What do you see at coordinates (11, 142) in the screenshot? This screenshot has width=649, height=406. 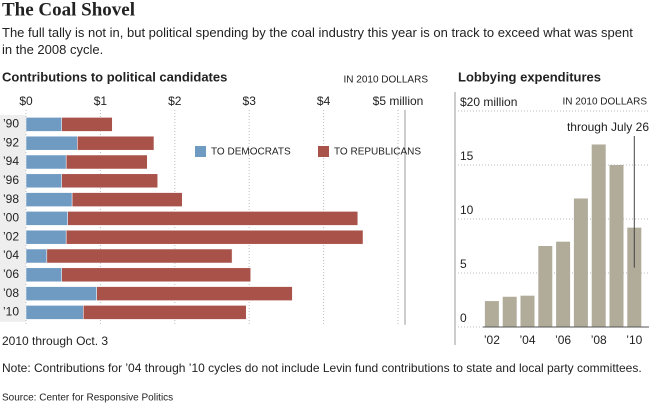 I see `y-tick-label: ’92` at bounding box center [11, 142].